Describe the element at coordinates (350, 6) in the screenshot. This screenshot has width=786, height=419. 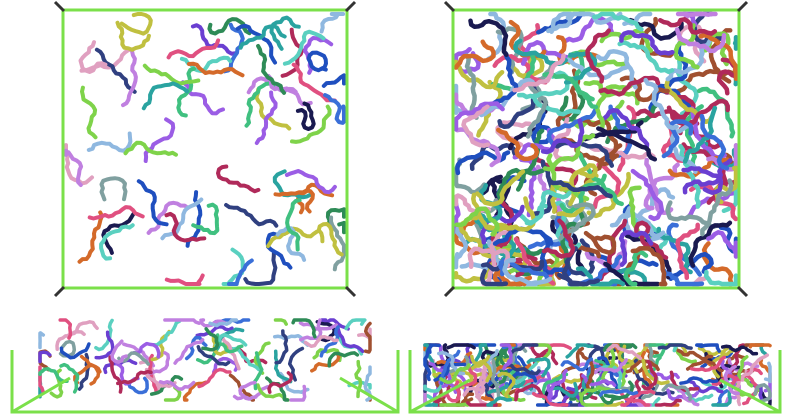
I see `corner` at that location.